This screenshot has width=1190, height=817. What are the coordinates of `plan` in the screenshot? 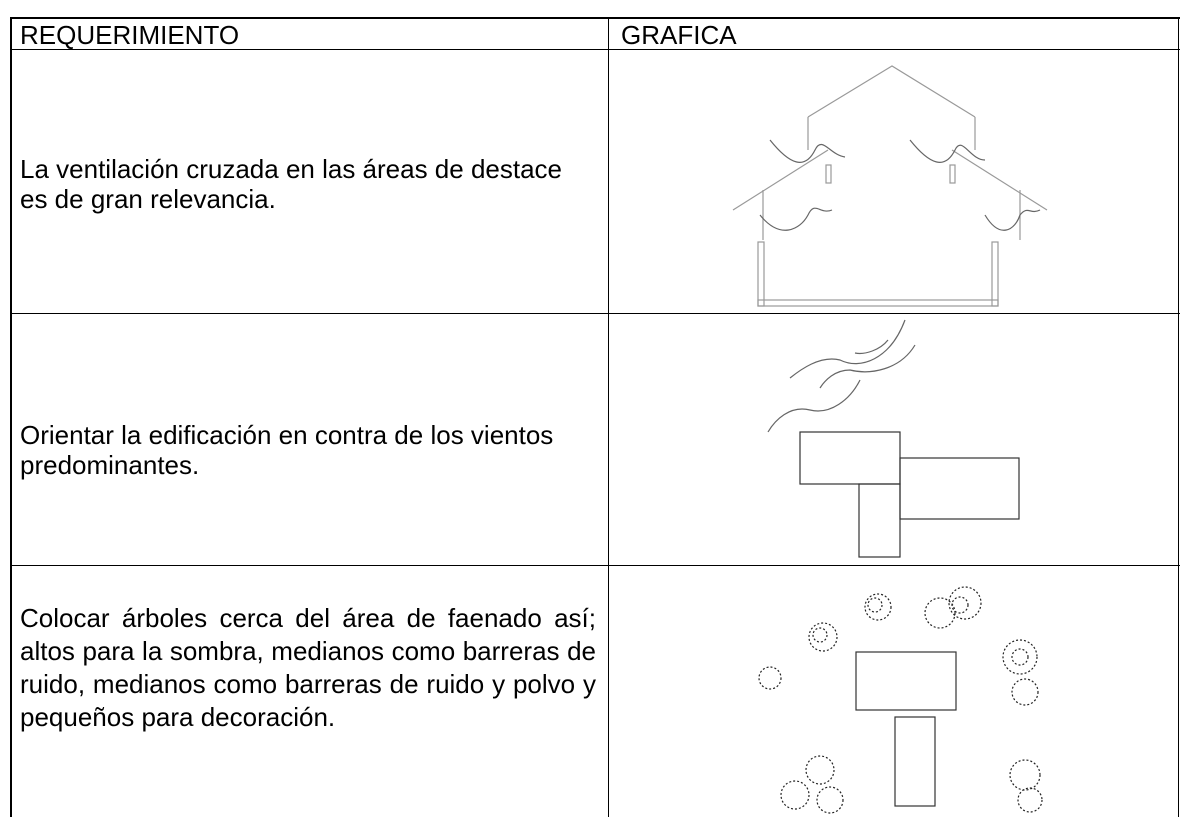 It's located at (909, 619).